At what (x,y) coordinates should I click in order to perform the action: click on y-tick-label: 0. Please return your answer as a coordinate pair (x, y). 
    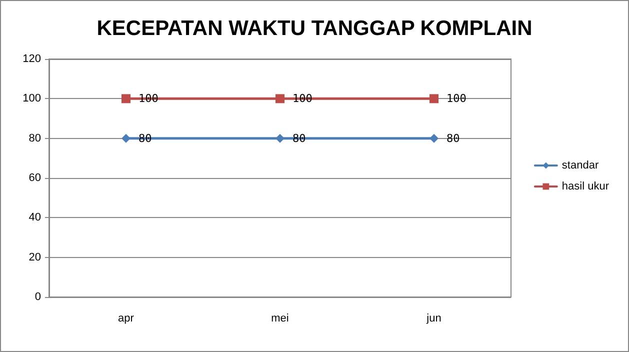
    Looking at the image, I should click on (37, 297).